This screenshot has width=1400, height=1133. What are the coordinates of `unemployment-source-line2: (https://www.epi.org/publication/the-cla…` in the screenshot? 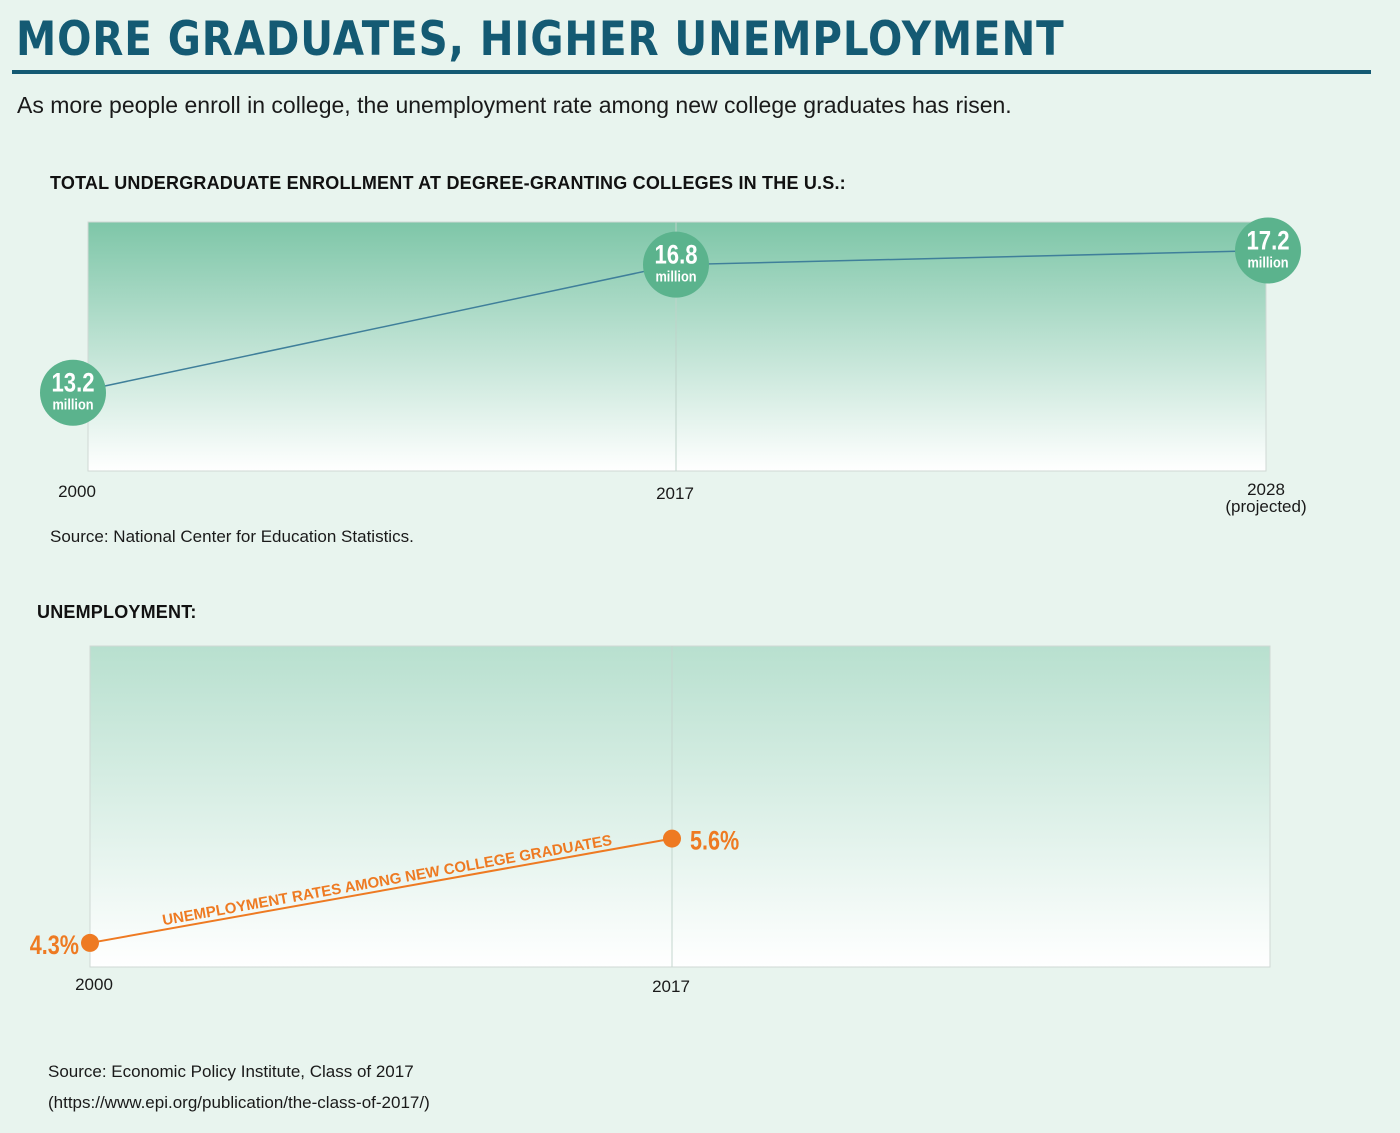 It's located at (239, 1102).